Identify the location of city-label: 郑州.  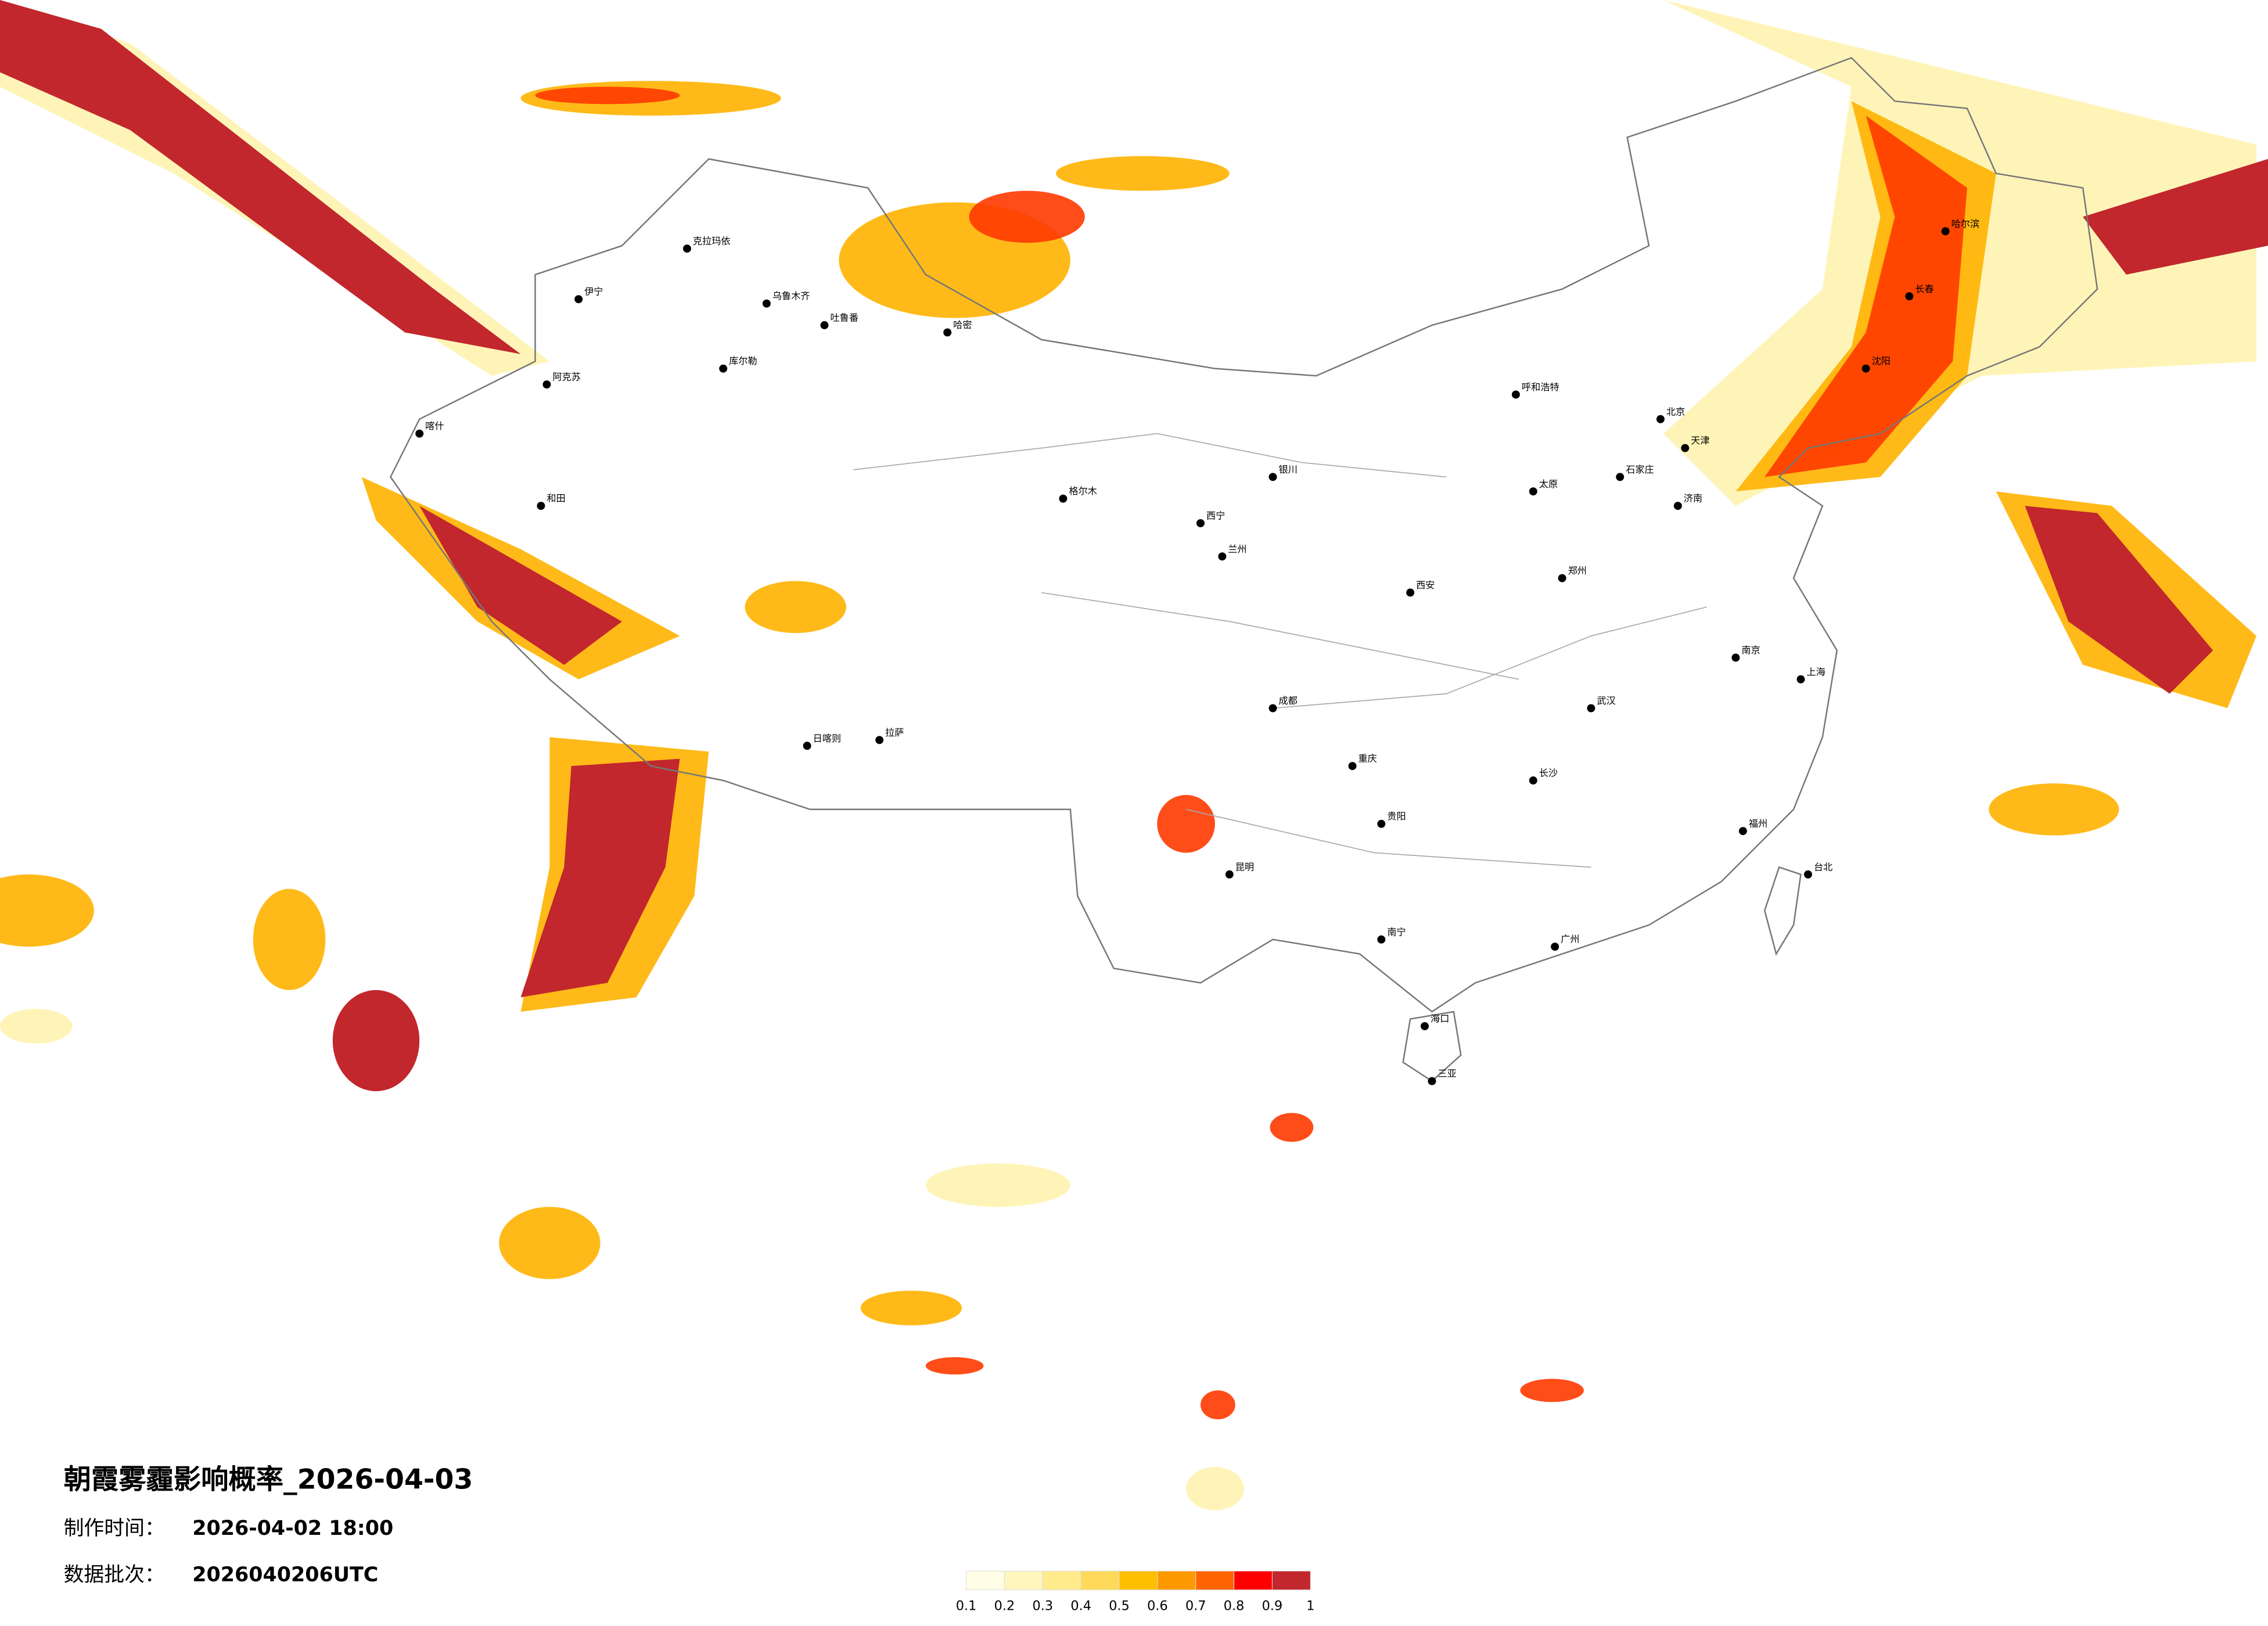
(1577, 570).